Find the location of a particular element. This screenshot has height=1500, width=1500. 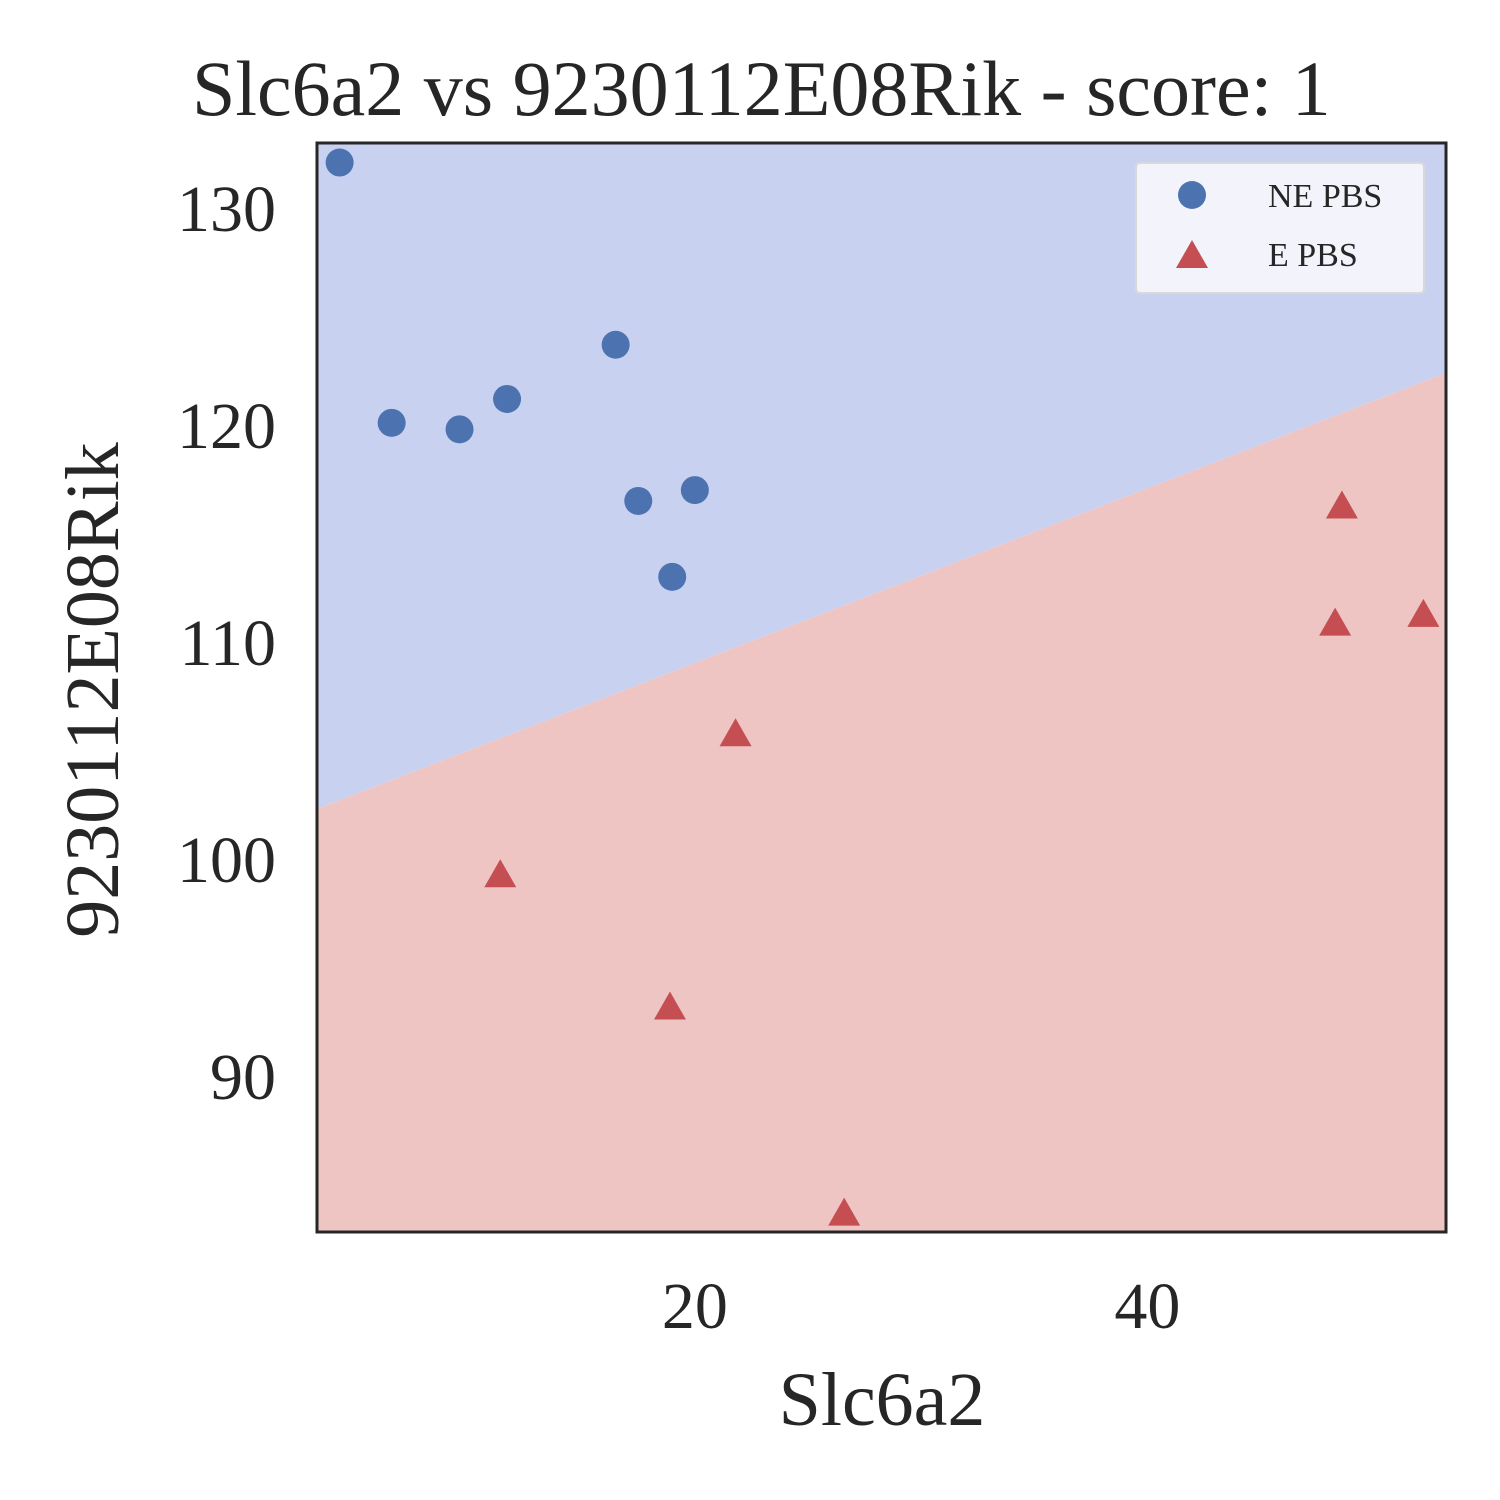

x-tick-label-20: 20 is located at coordinates (695, 1306).